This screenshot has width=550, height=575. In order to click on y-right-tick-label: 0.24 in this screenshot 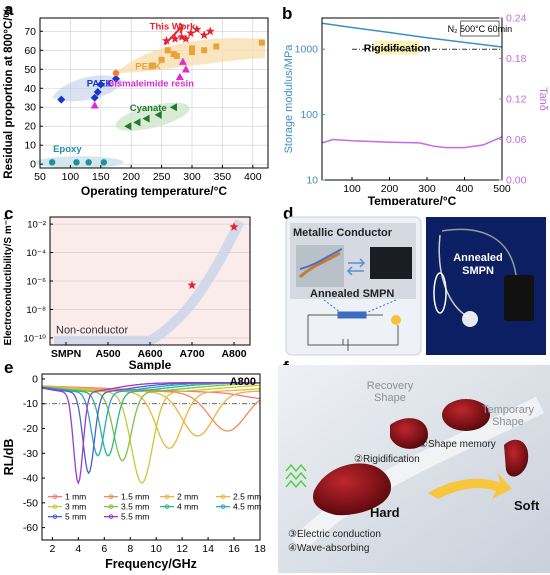, I will do `click(516, 19)`.